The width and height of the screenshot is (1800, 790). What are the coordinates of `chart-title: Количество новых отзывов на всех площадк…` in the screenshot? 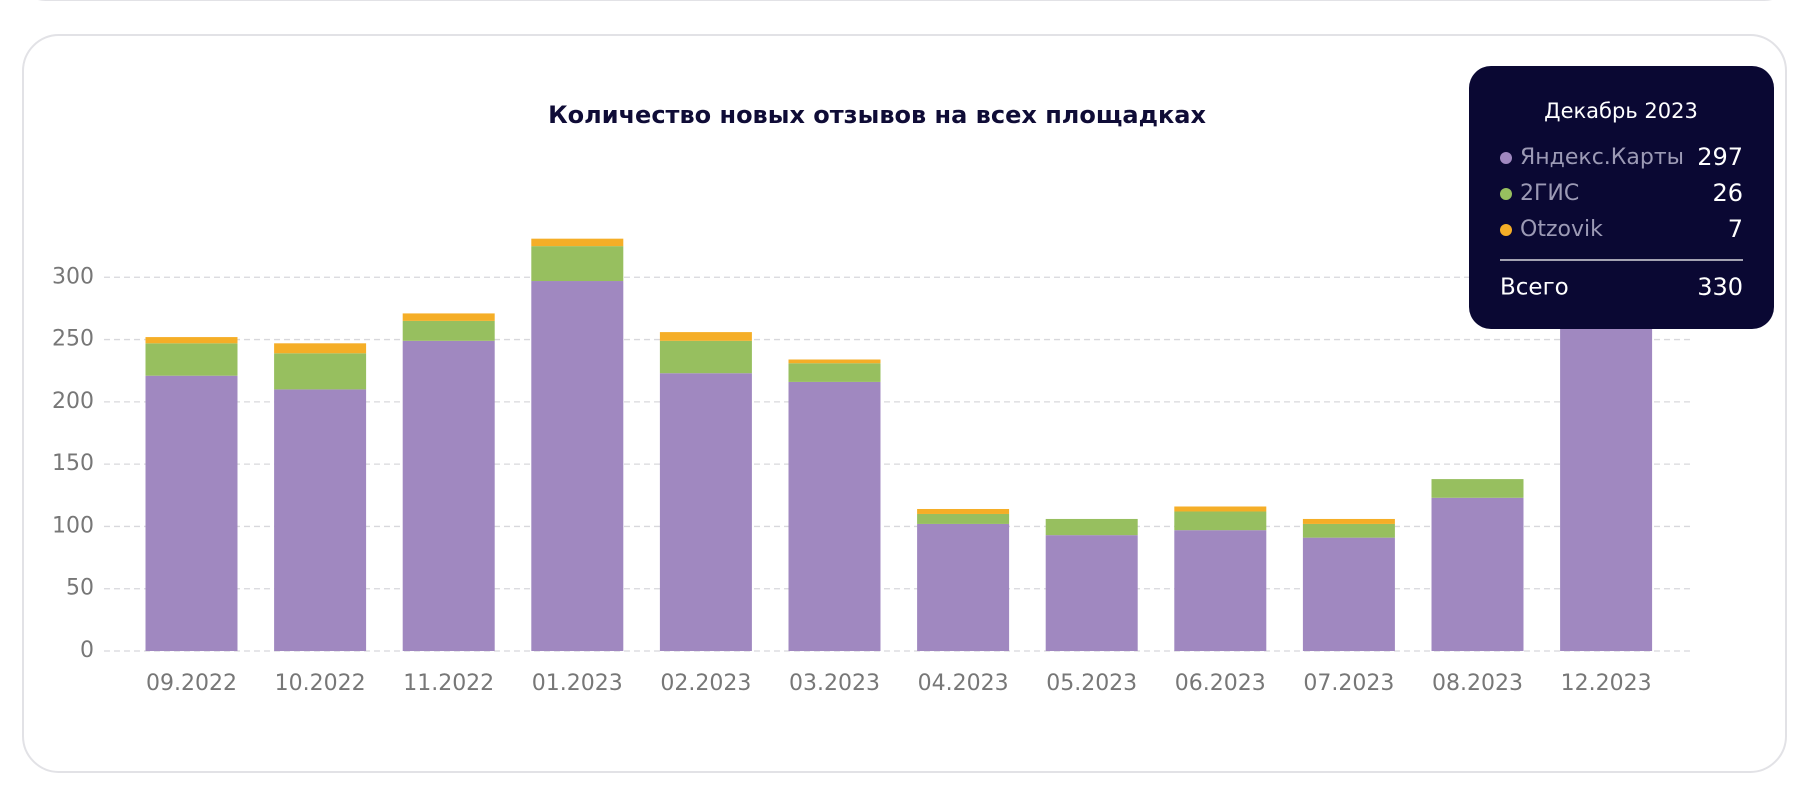 It's located at (877, 115).